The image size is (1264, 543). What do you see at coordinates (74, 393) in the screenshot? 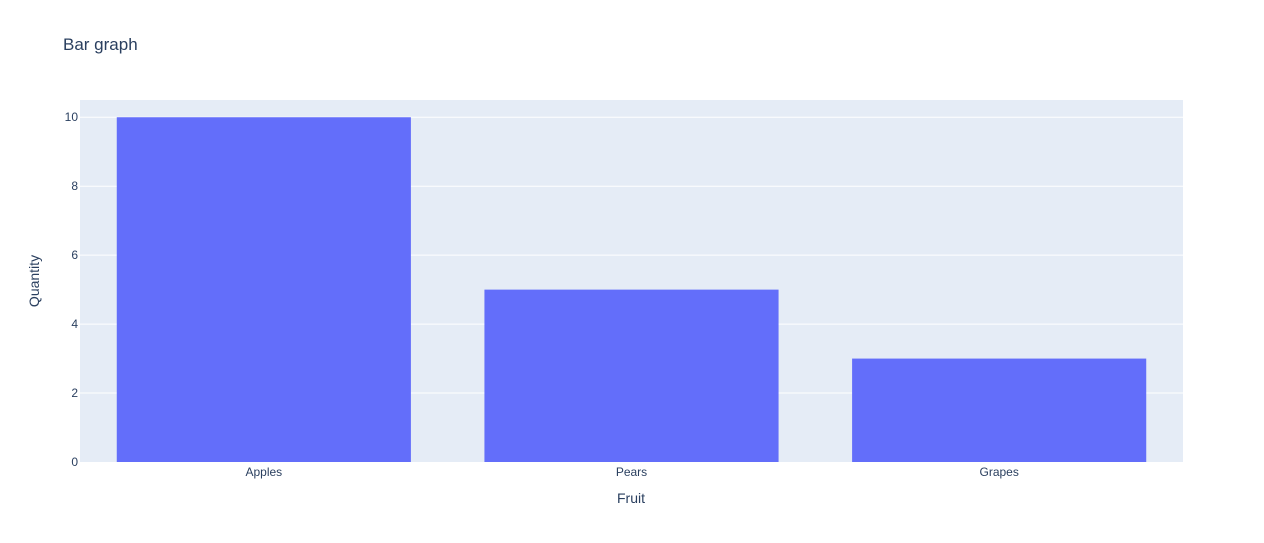
I see `y-tick-label: 2` at bounding box center [74, 393].